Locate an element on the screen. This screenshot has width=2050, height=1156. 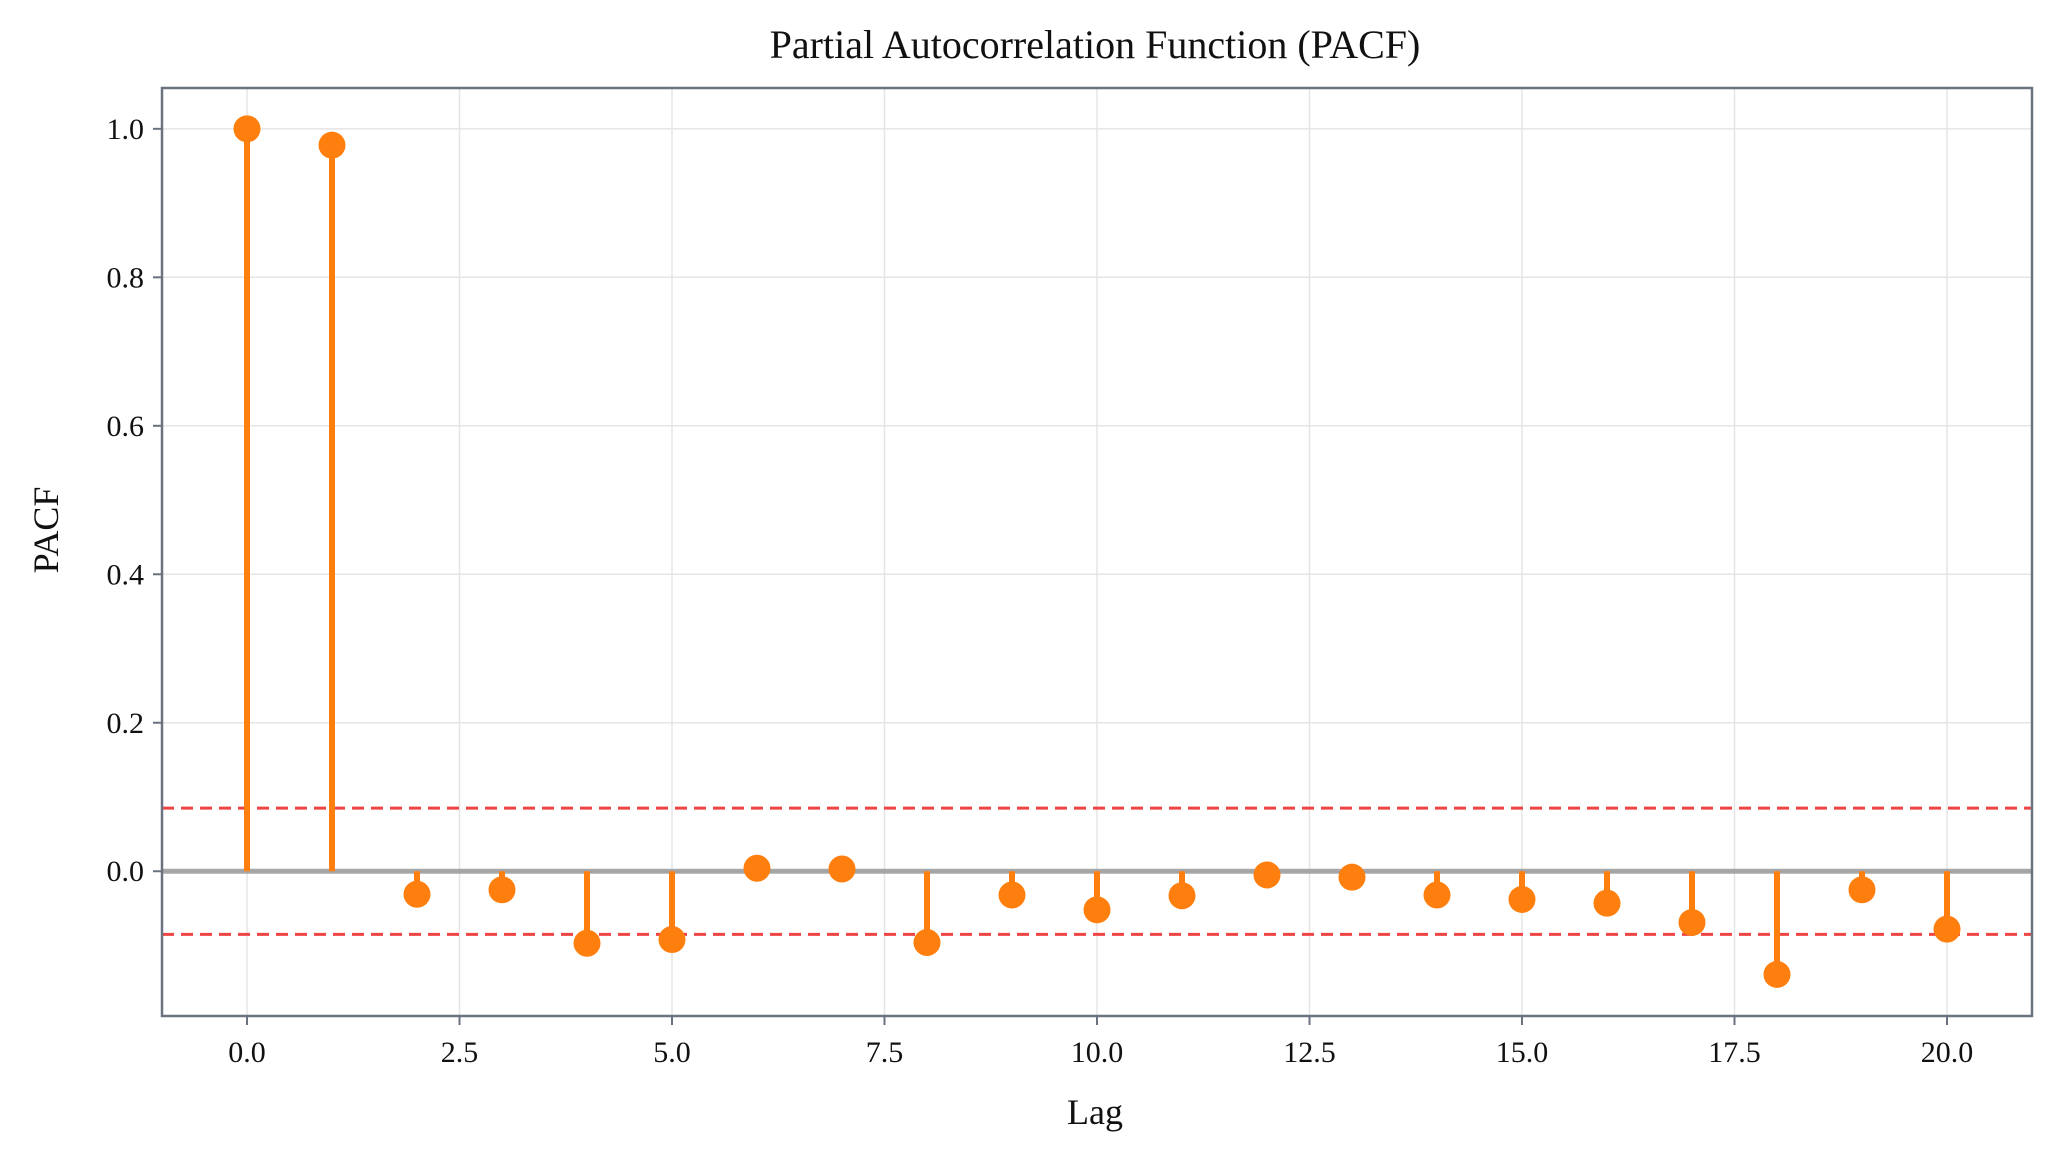
x-tick-label-4: 10.0 is located at coordinates (1097, 1052).